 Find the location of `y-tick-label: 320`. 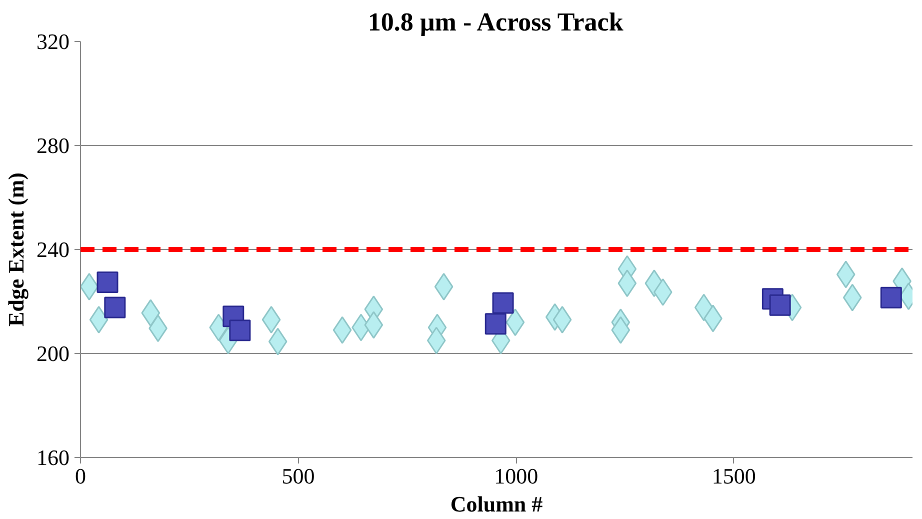

y-tick-label: 320 is located at coordinates (53, 41).